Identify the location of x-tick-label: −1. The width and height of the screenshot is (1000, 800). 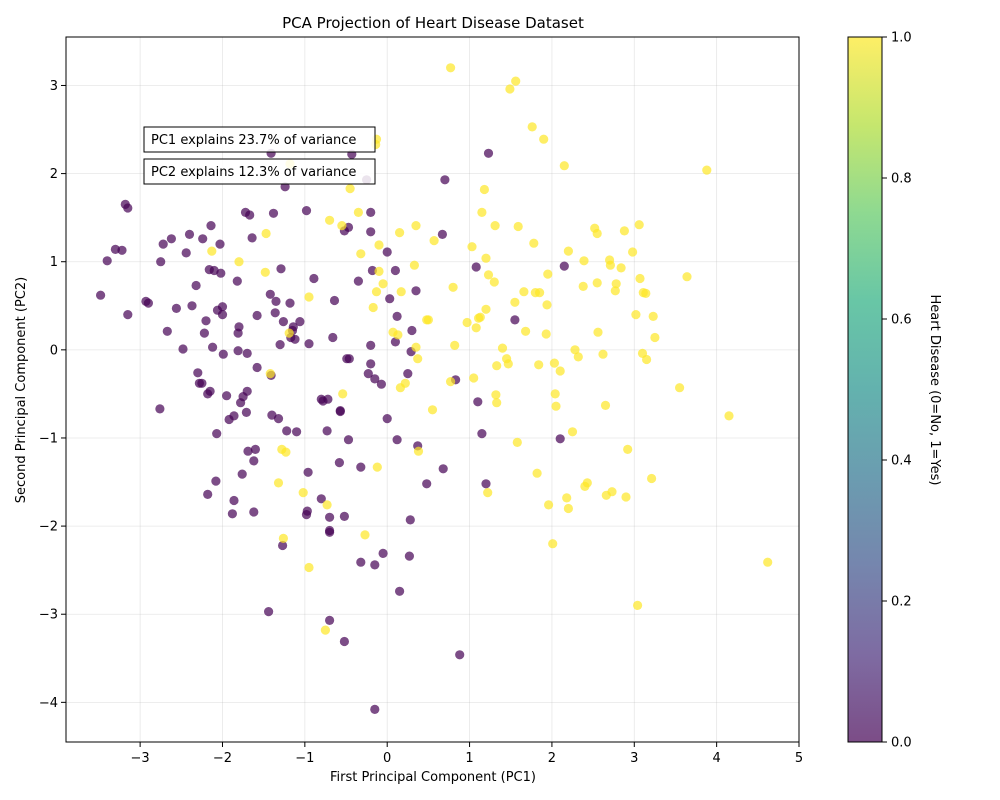
(304, 758).